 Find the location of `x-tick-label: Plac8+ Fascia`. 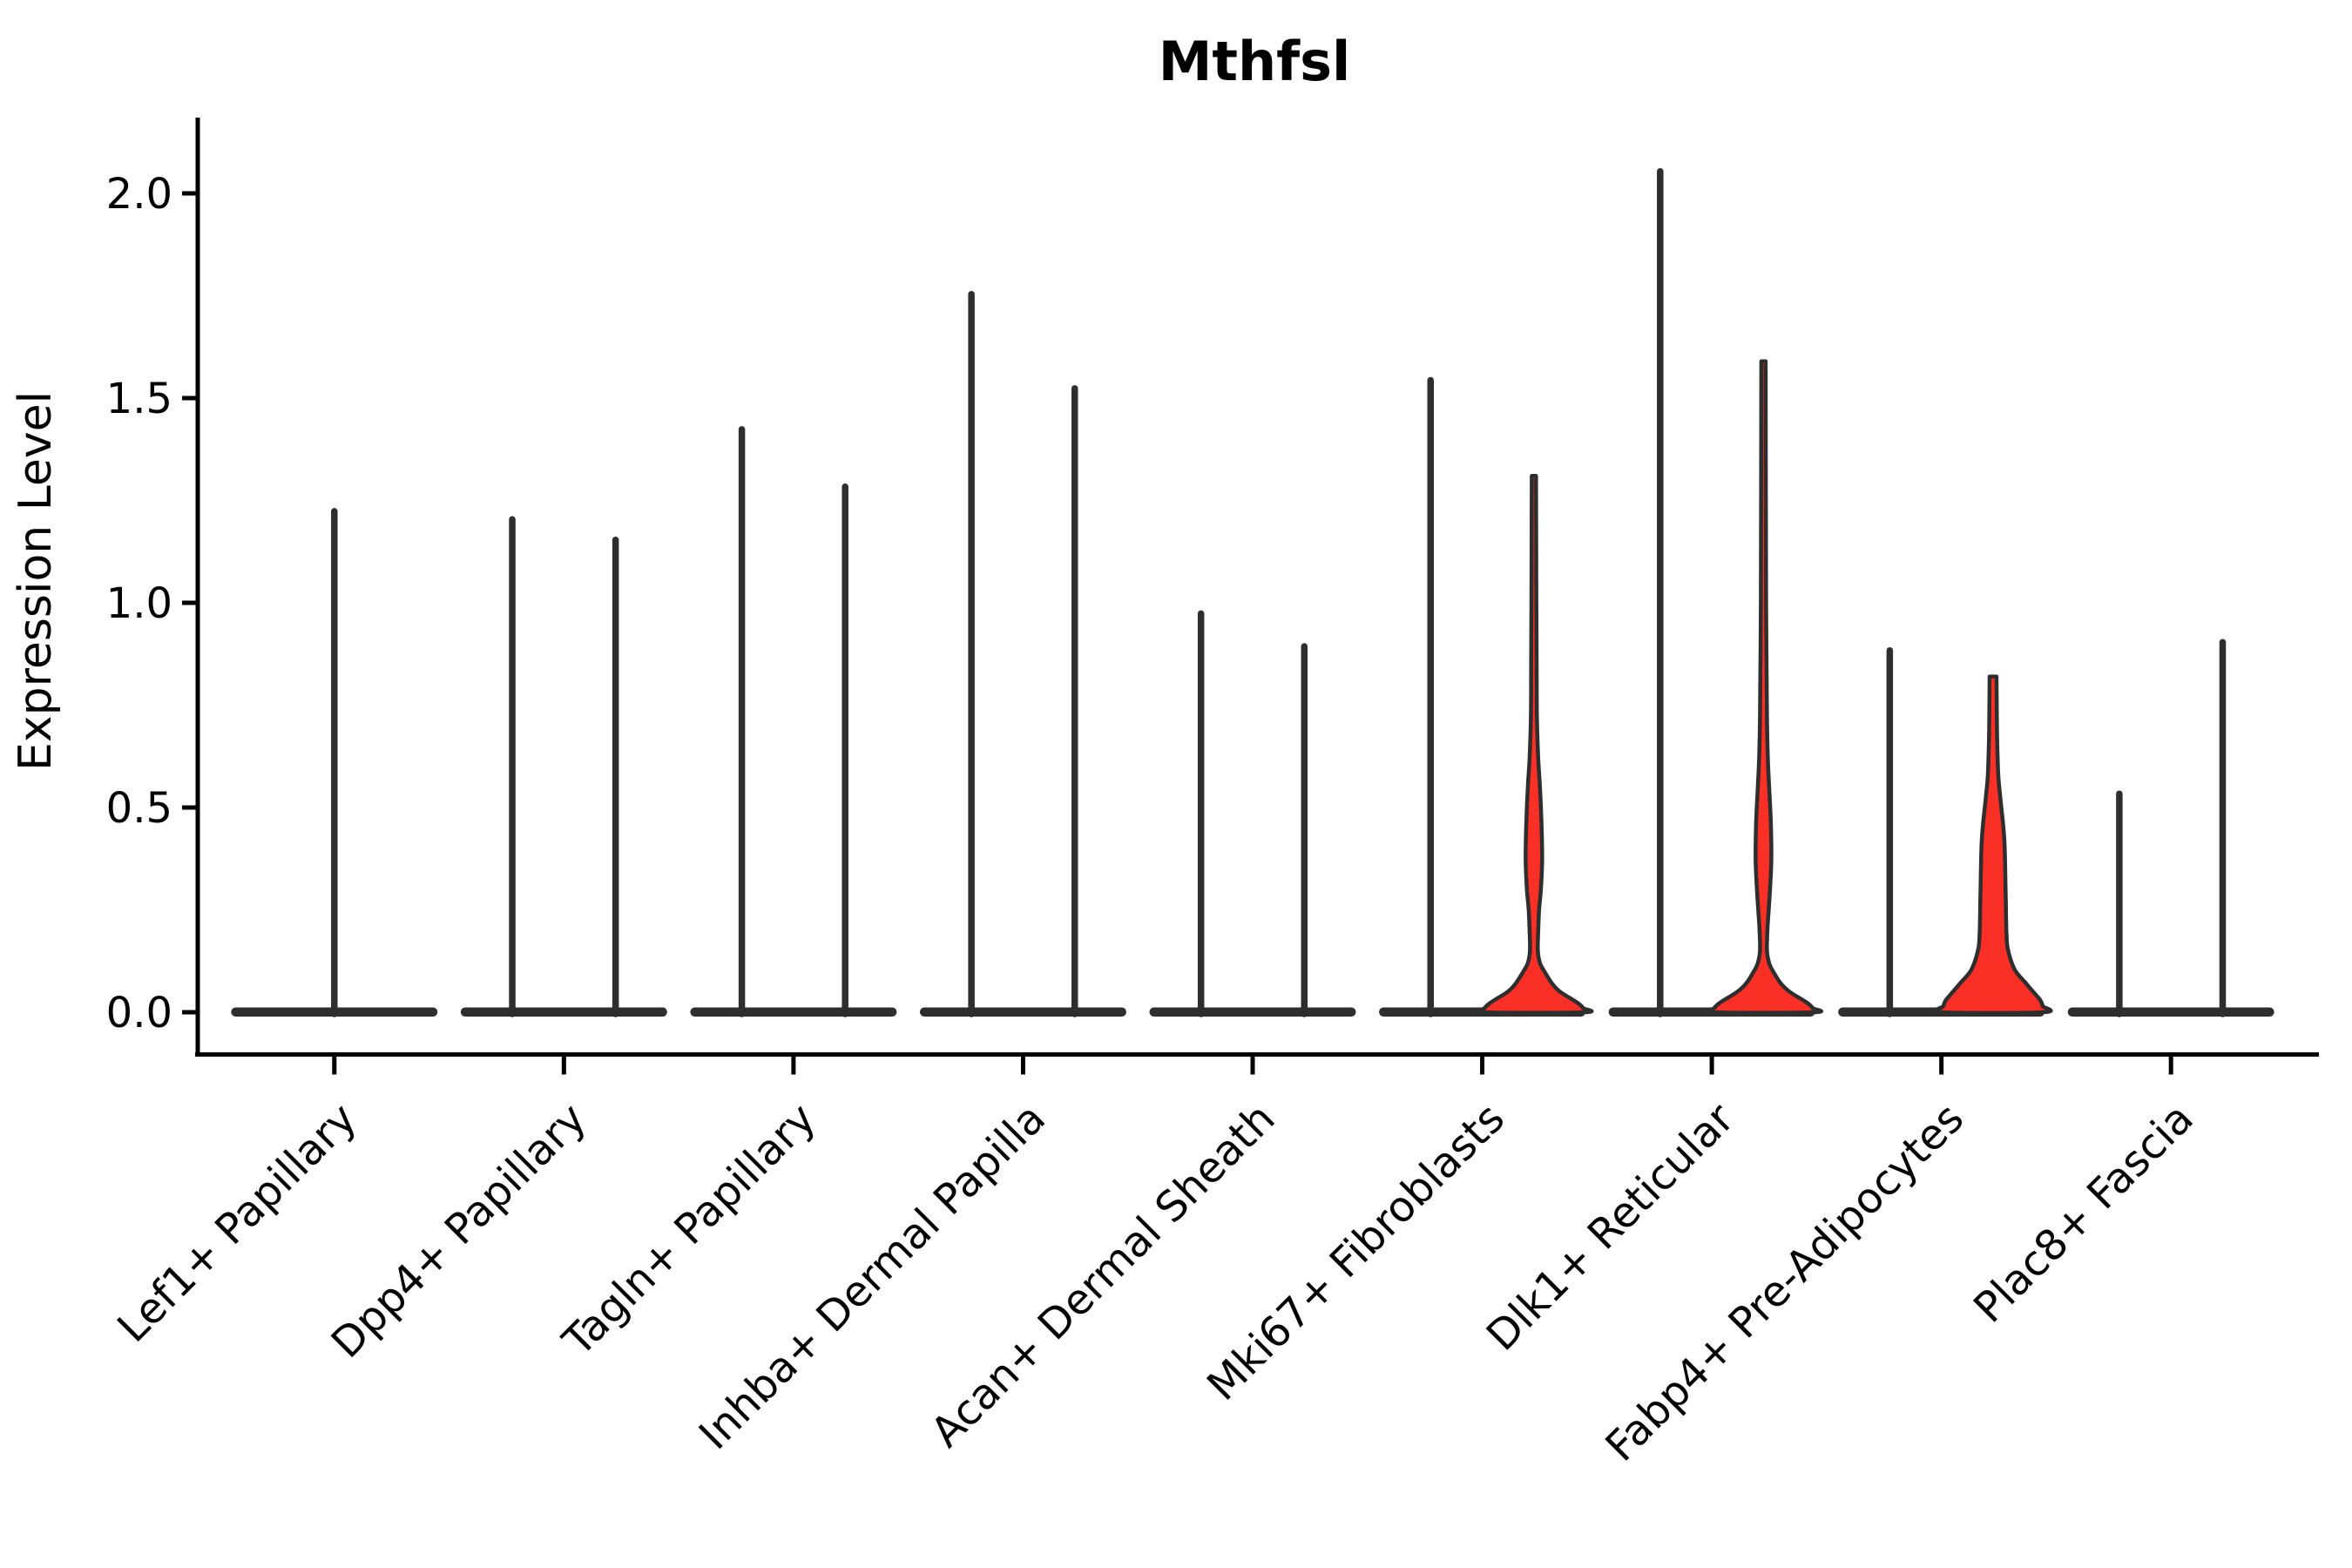

x-tick-label: Plac8+ Fascia is located at coordinates (2083, 1213).